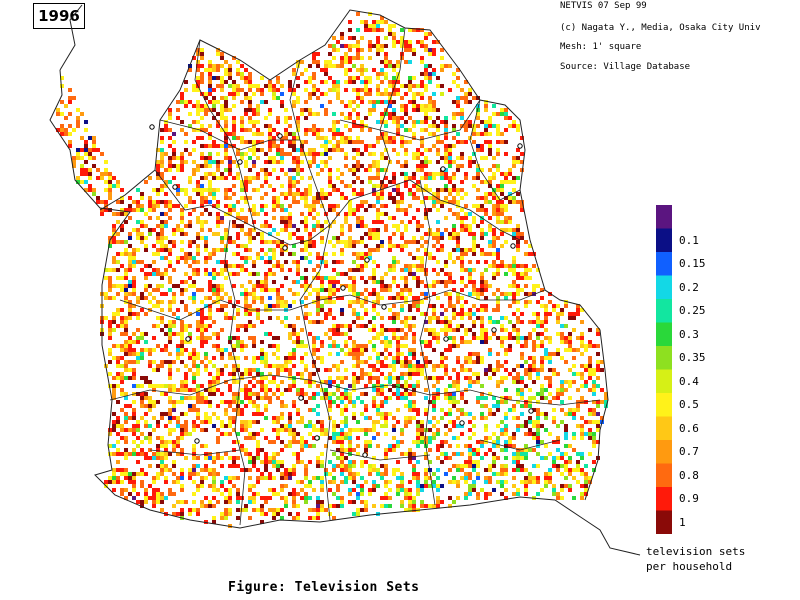 The image size is (800, 600). Describe the element at coordinates (692, 263) in the screenshot. I see `legend-label: 0.15` at that location.